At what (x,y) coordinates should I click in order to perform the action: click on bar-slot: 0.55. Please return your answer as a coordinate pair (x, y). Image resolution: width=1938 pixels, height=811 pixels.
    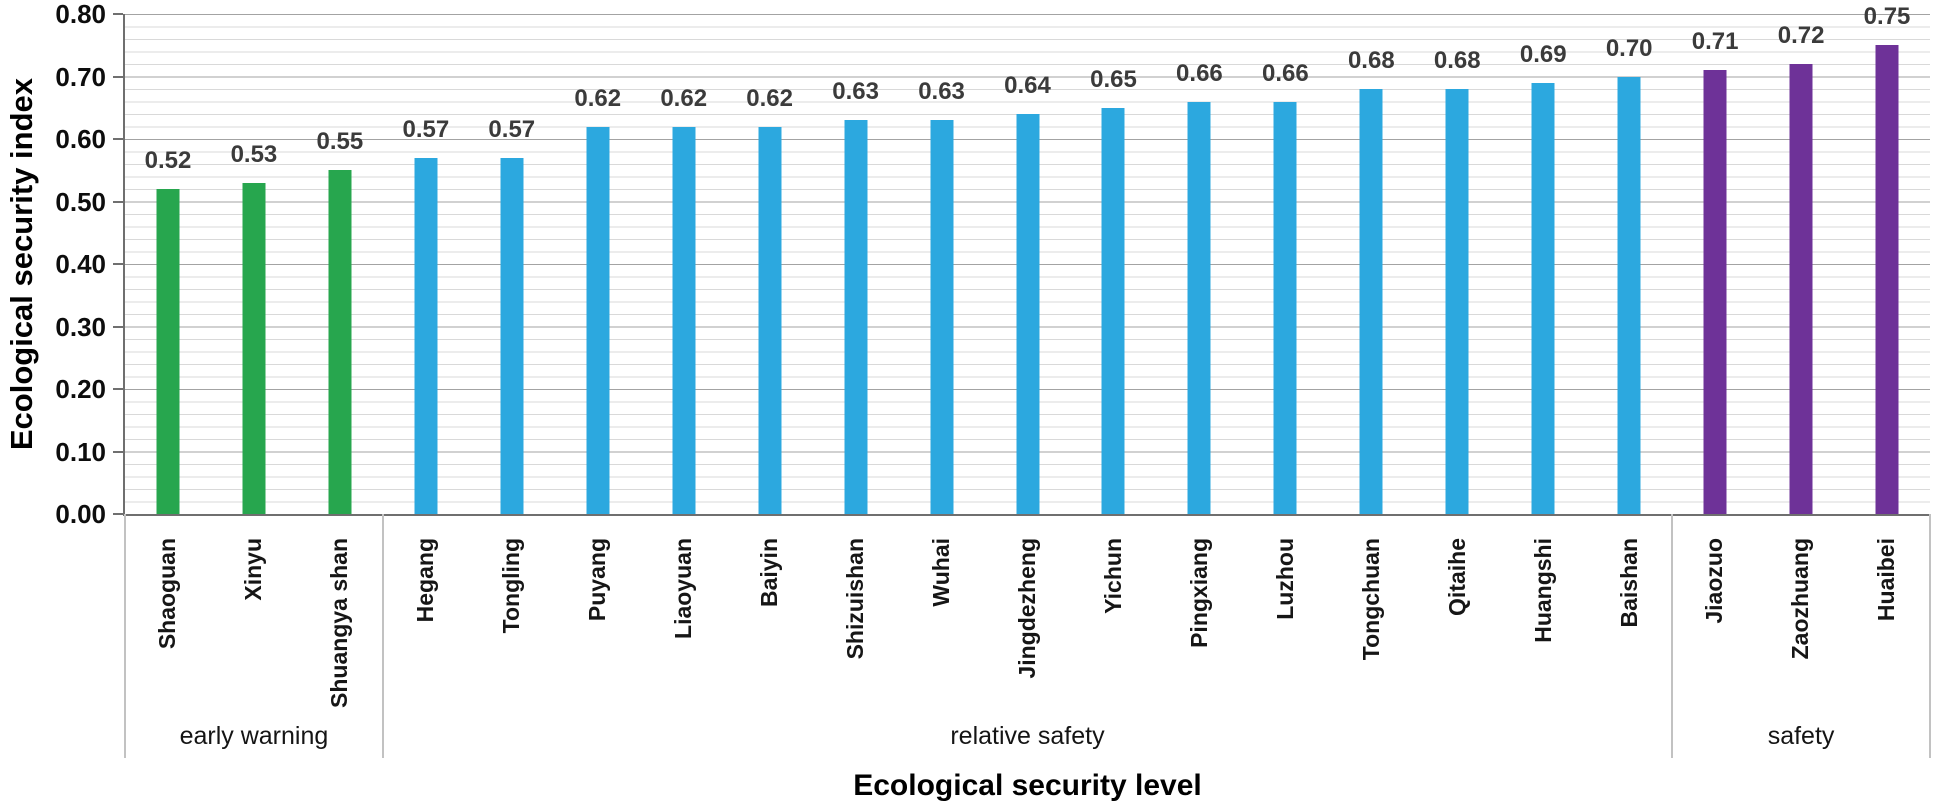
    Looking at the image, I should click on (340, 264).